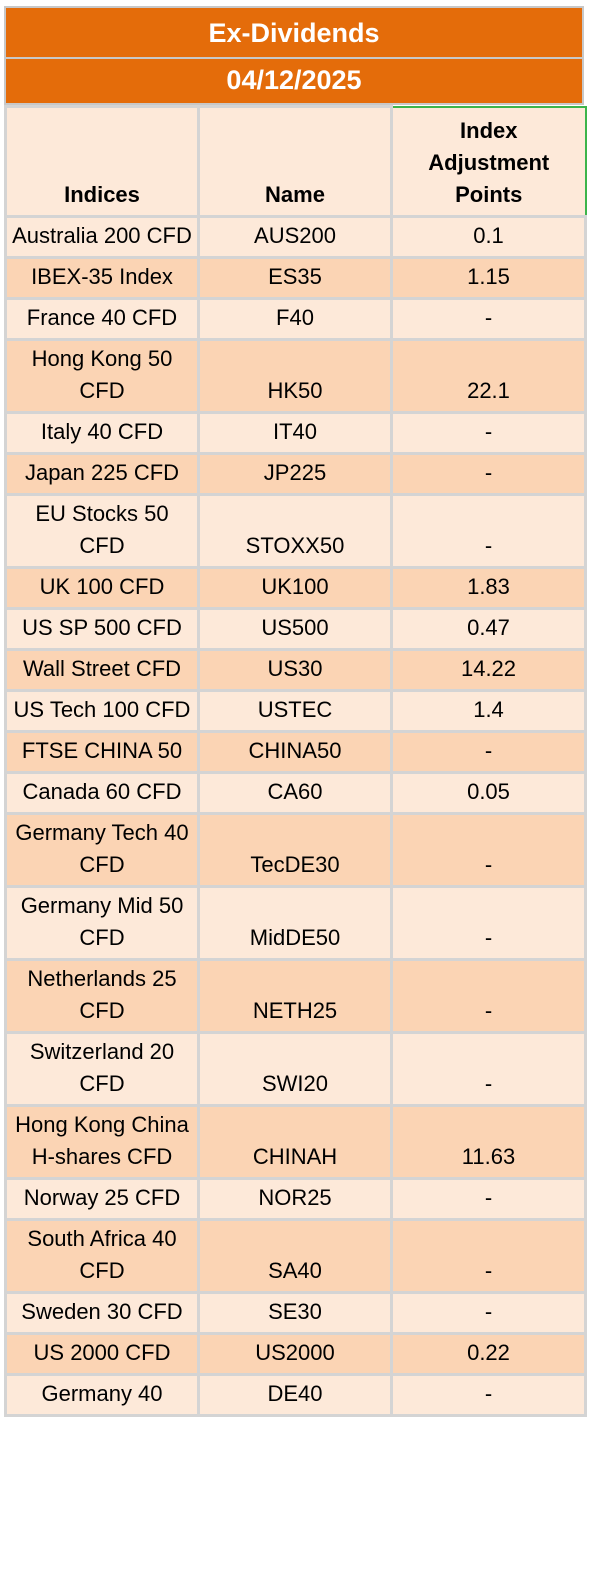 This screenshot has width=598, height=1592. I want to click on cell-adjustment-points: 0.22, so click(488, 1354).